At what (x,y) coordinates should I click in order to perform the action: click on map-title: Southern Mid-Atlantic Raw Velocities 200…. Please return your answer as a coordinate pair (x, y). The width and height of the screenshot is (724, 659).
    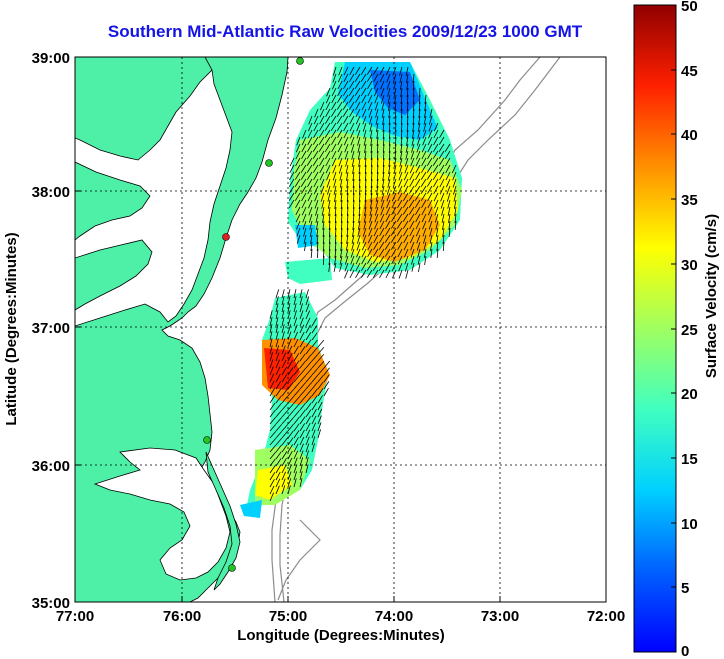
    Looking at the image, I should click on (345, 31).